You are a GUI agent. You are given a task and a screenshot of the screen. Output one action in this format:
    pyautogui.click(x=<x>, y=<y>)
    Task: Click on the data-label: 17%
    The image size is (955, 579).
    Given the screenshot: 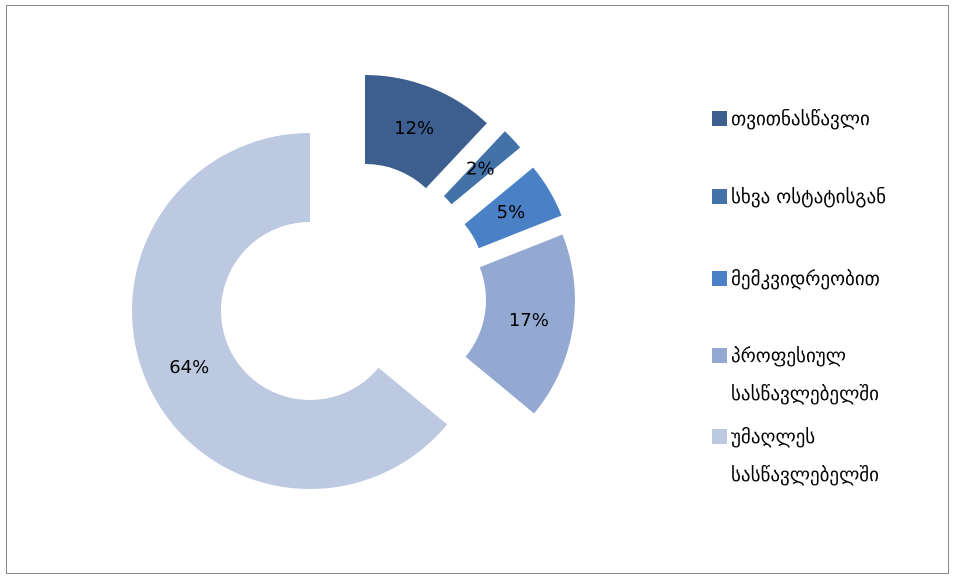 What is the action you would take?
    pyautogui.click(x=529, y=320)
    